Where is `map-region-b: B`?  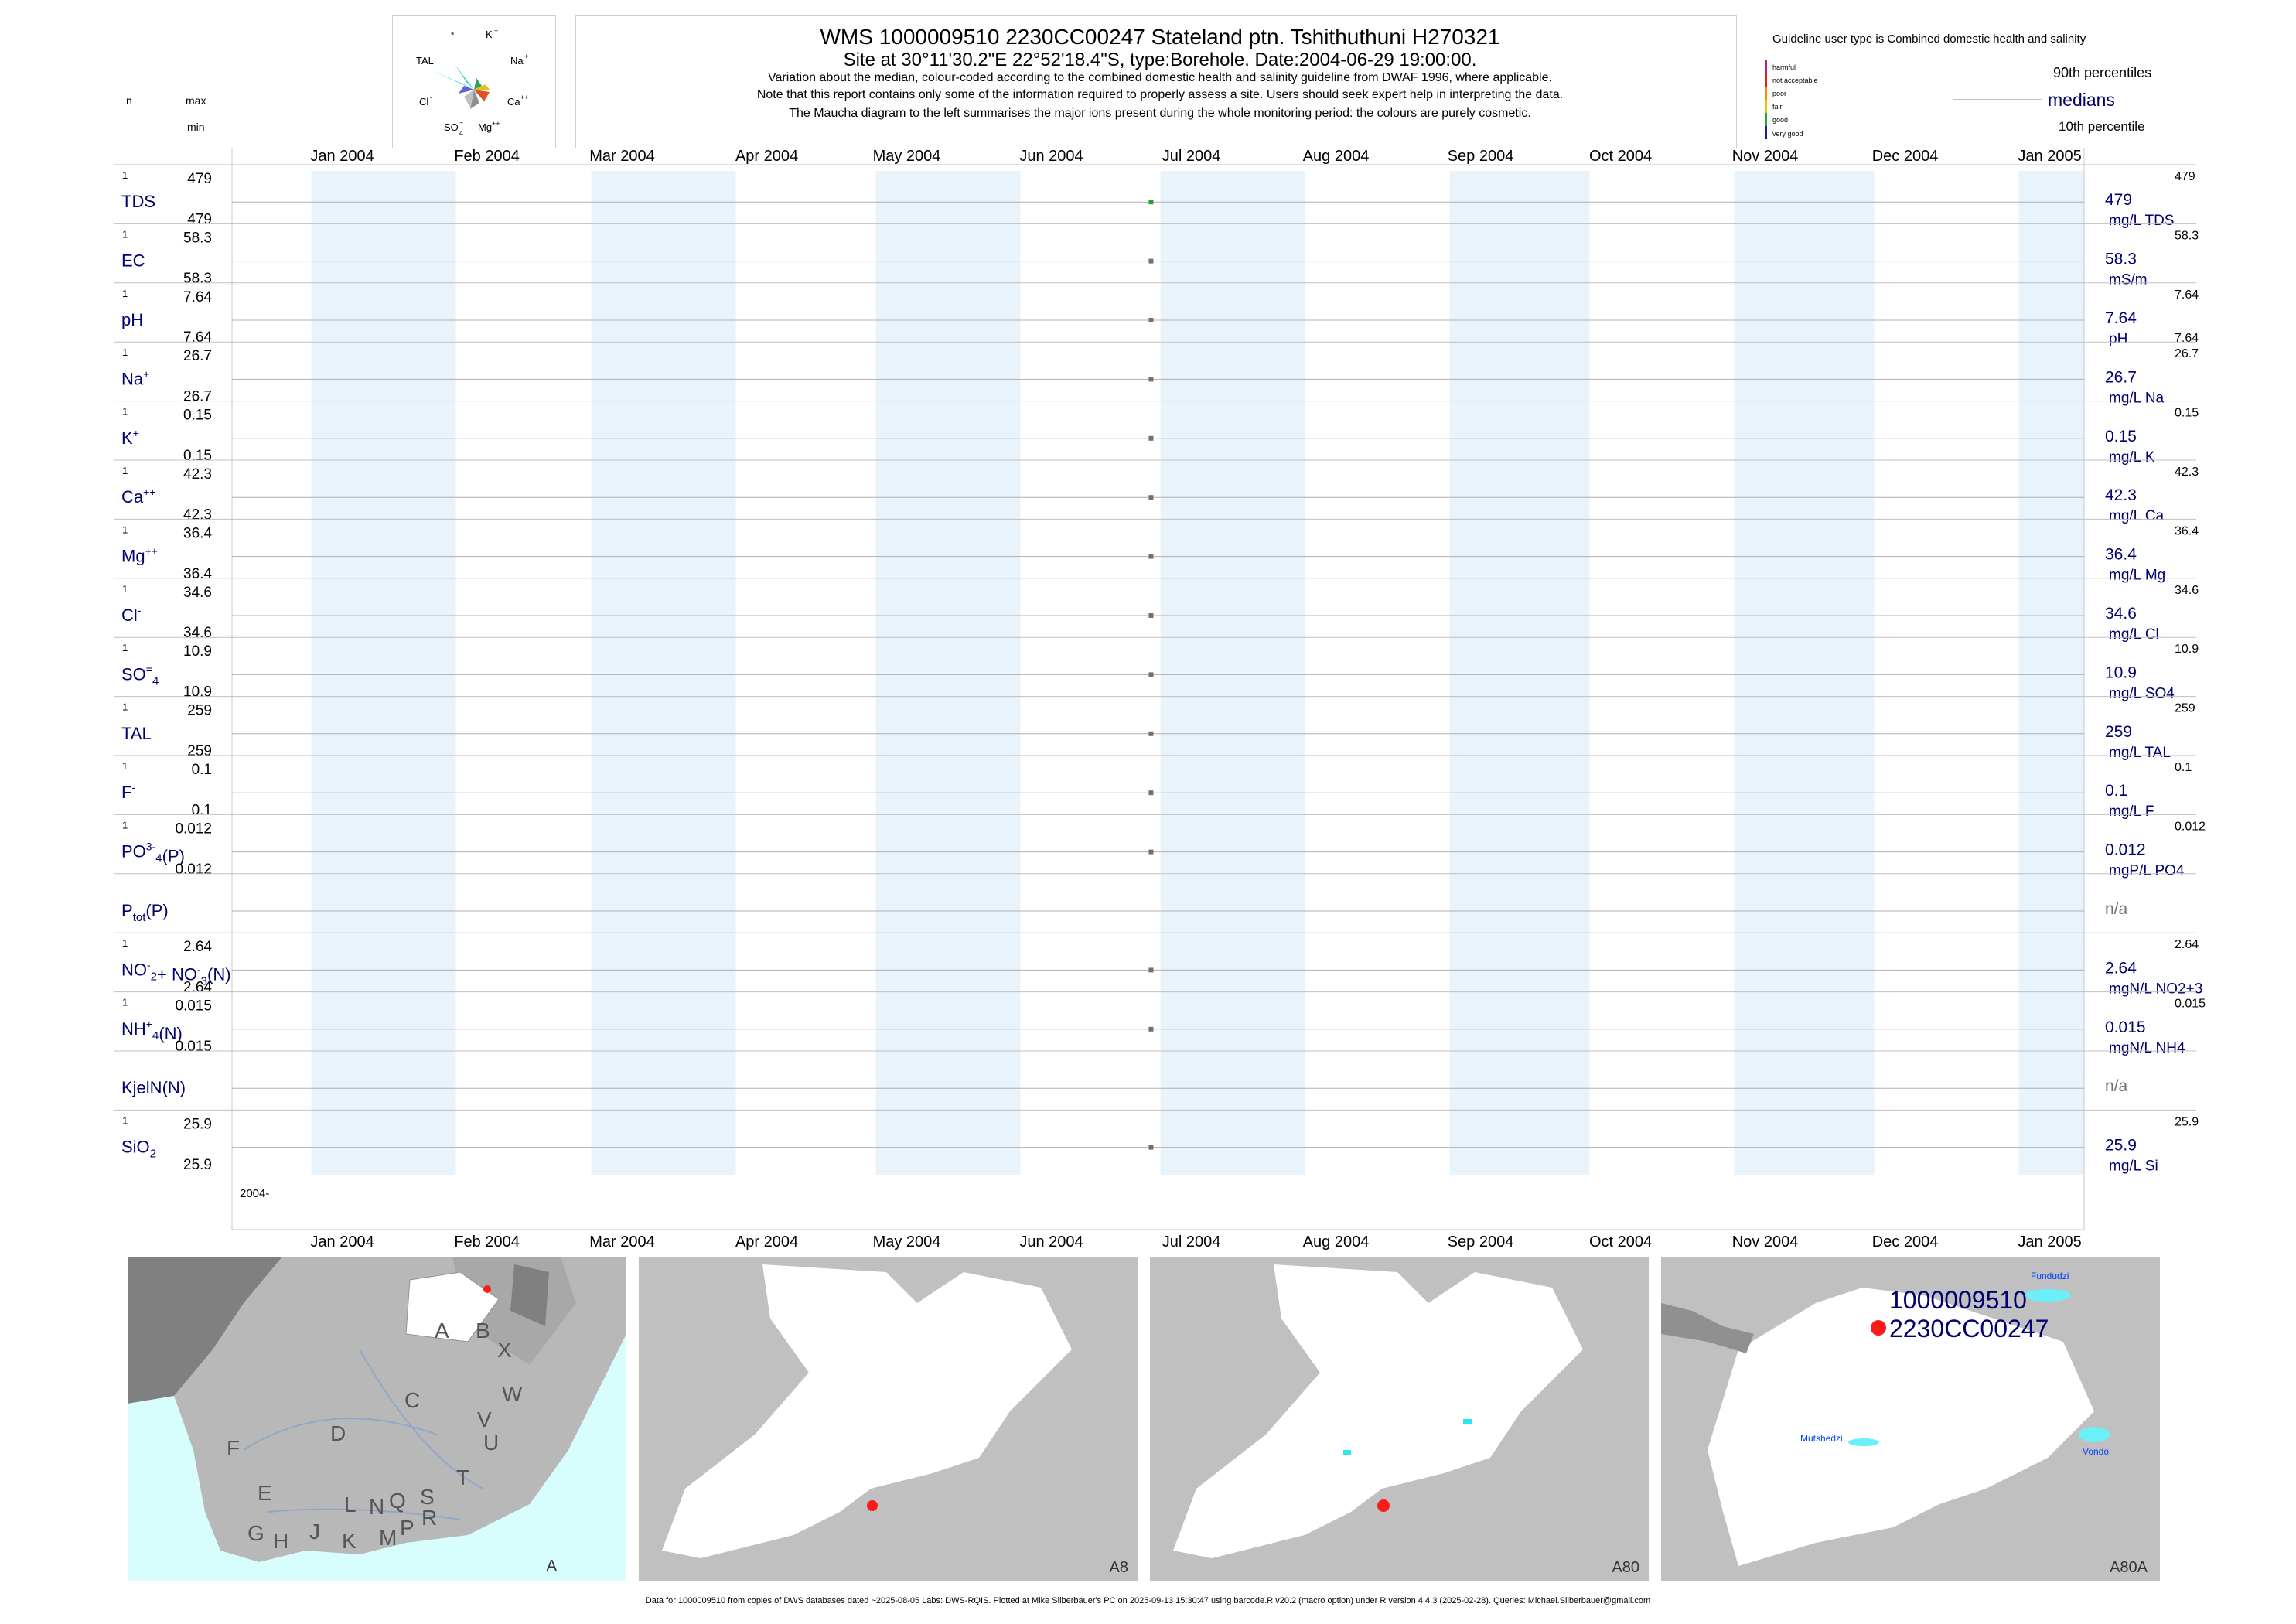
map-region-b: B is located at coordinates (483, 1331).